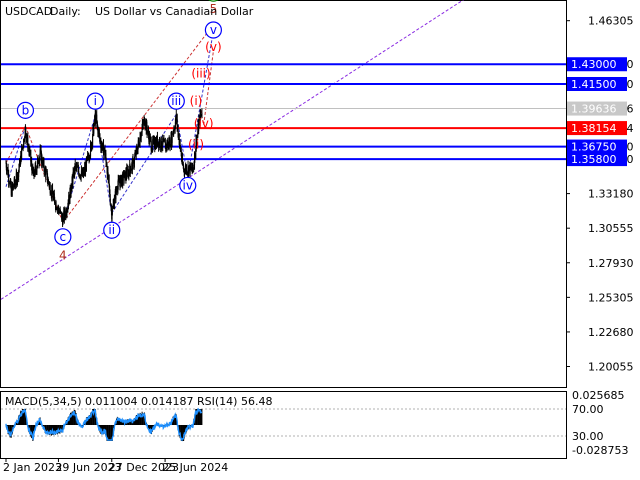 This screenshot has height=480, width=640. I want to click on wave-label: c, so click(63, 237).